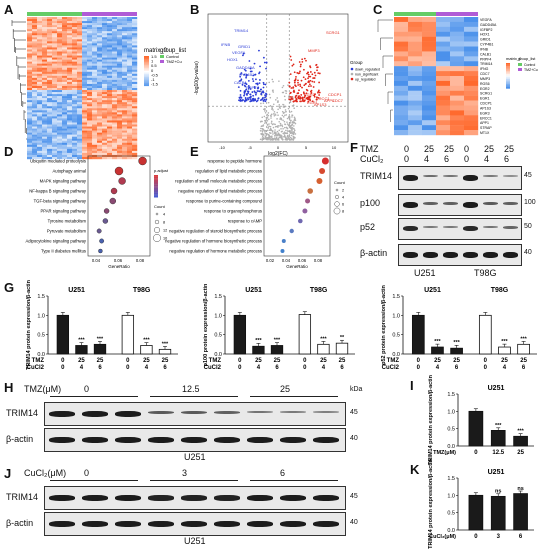 The image size is (550, 550). I want to click on dose-label: 25, so click(285, 389).